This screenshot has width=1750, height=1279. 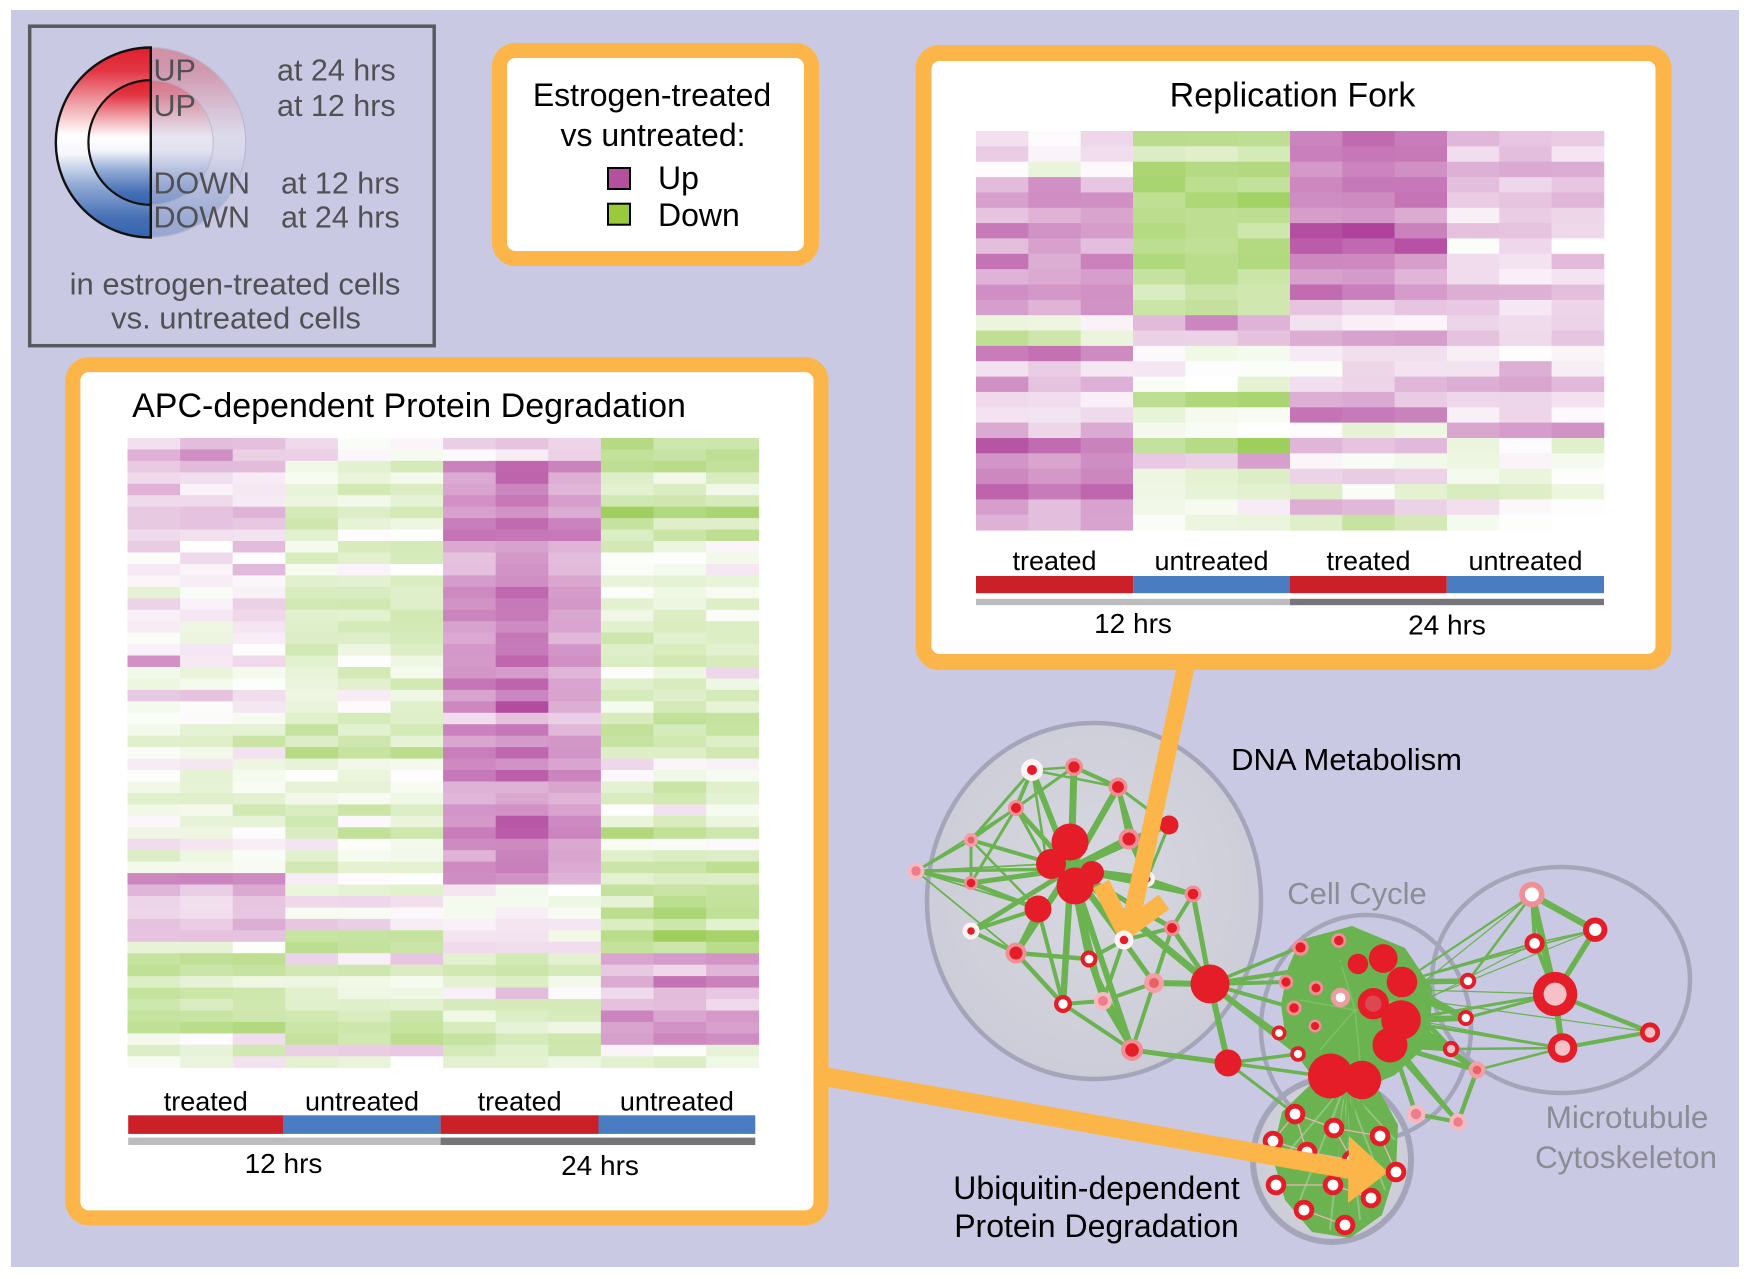 I want to click on svg-text: Up, so click(x=678, y=178).